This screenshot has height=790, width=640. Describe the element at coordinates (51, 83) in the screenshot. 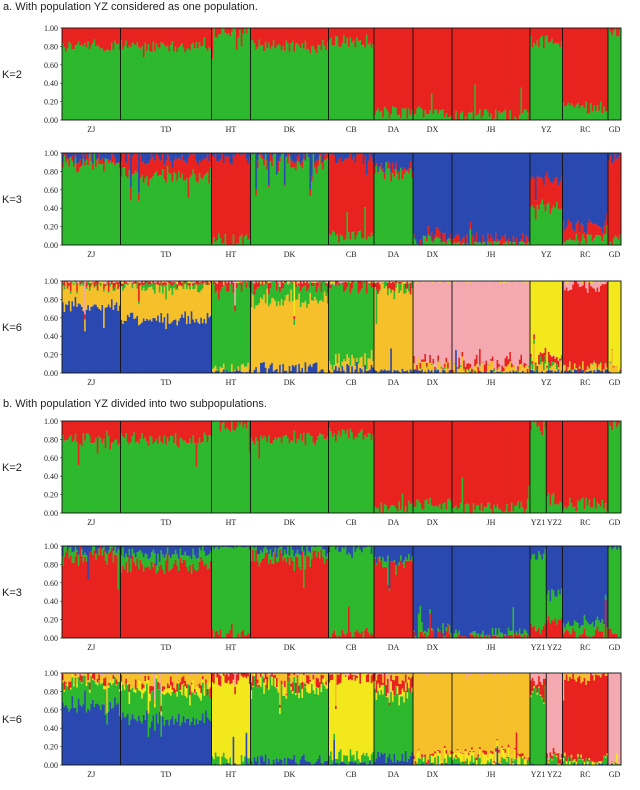

I see `y-tick-label: 0.40` at that location.